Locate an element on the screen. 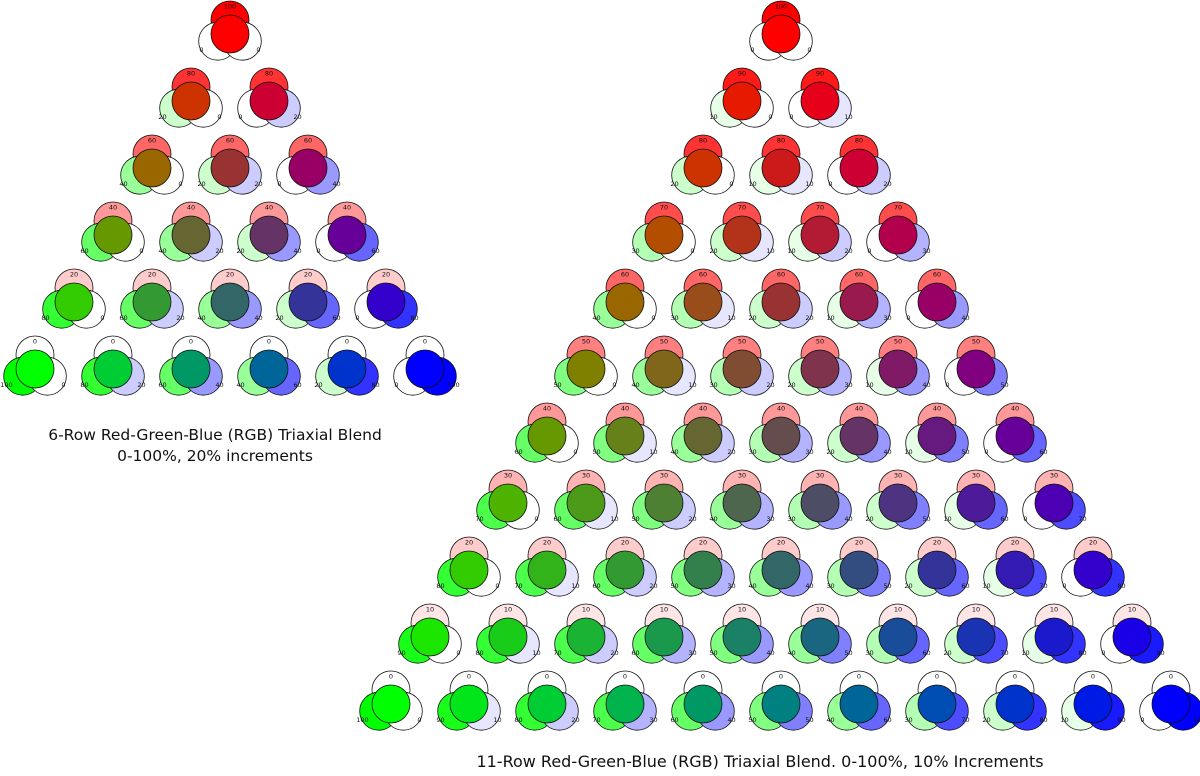  blend-cell: 0 0 100 is located at coordinates (1169, 700).